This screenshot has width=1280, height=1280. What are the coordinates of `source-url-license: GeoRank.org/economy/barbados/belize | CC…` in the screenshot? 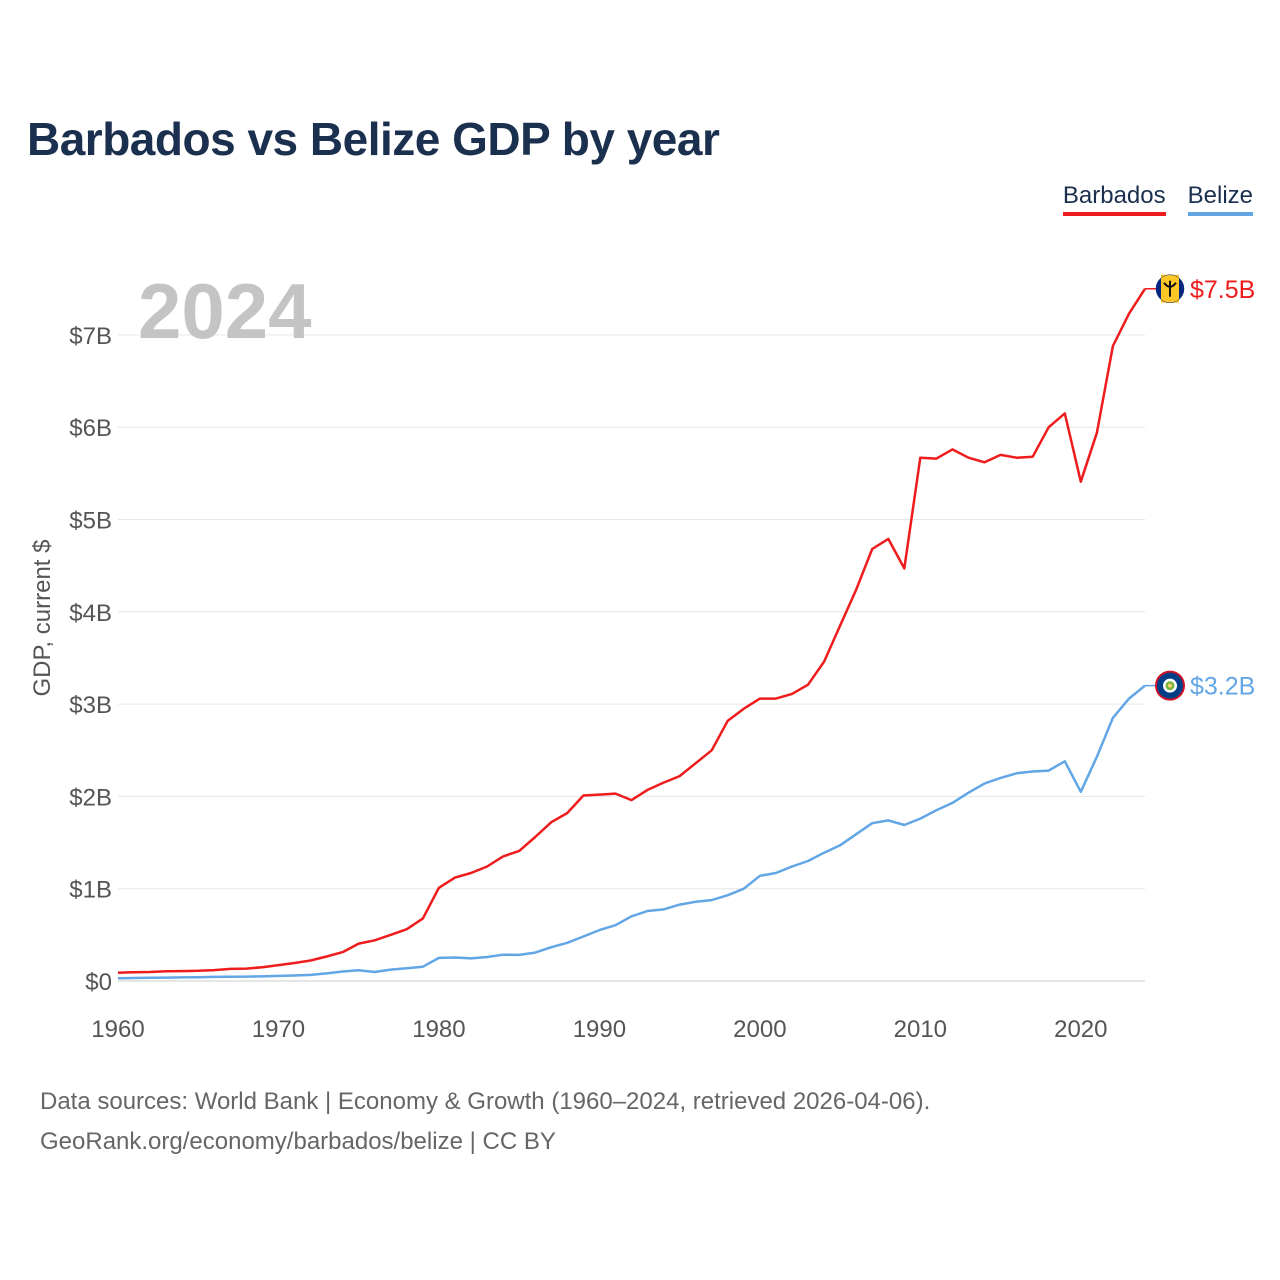 It's located at (298, 1141).